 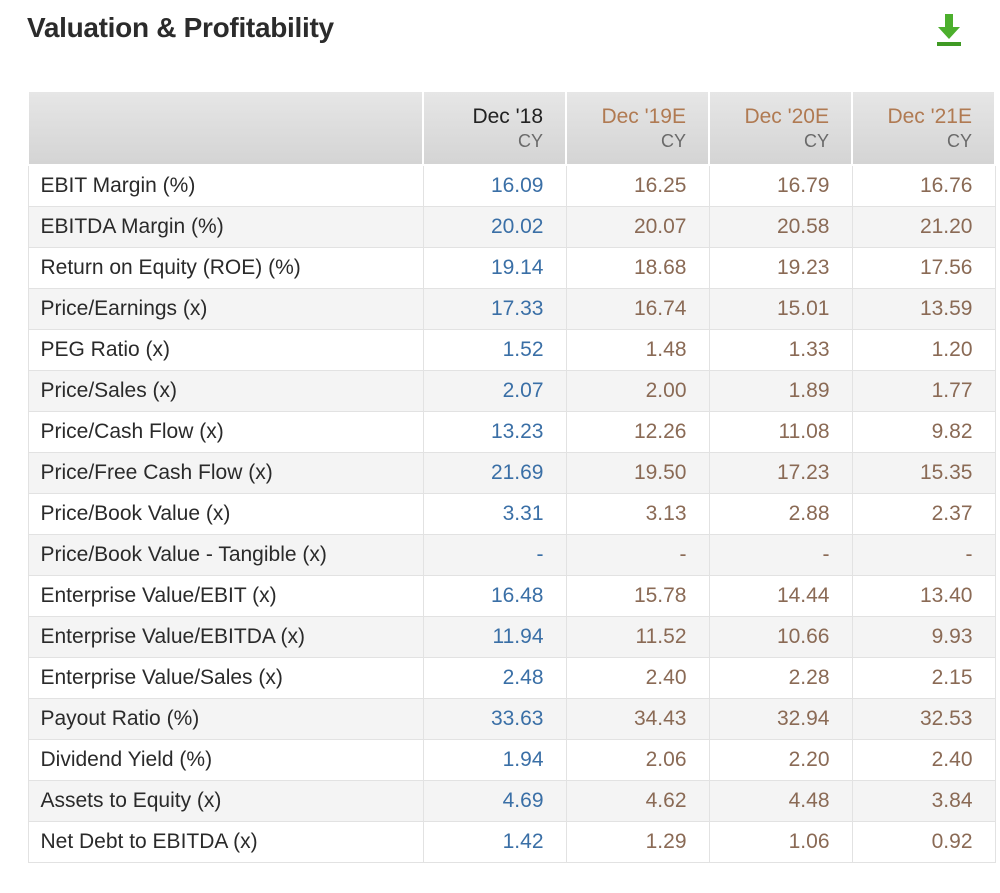 I want to click on table-cell: 17.56, so click(x=923, y=268).